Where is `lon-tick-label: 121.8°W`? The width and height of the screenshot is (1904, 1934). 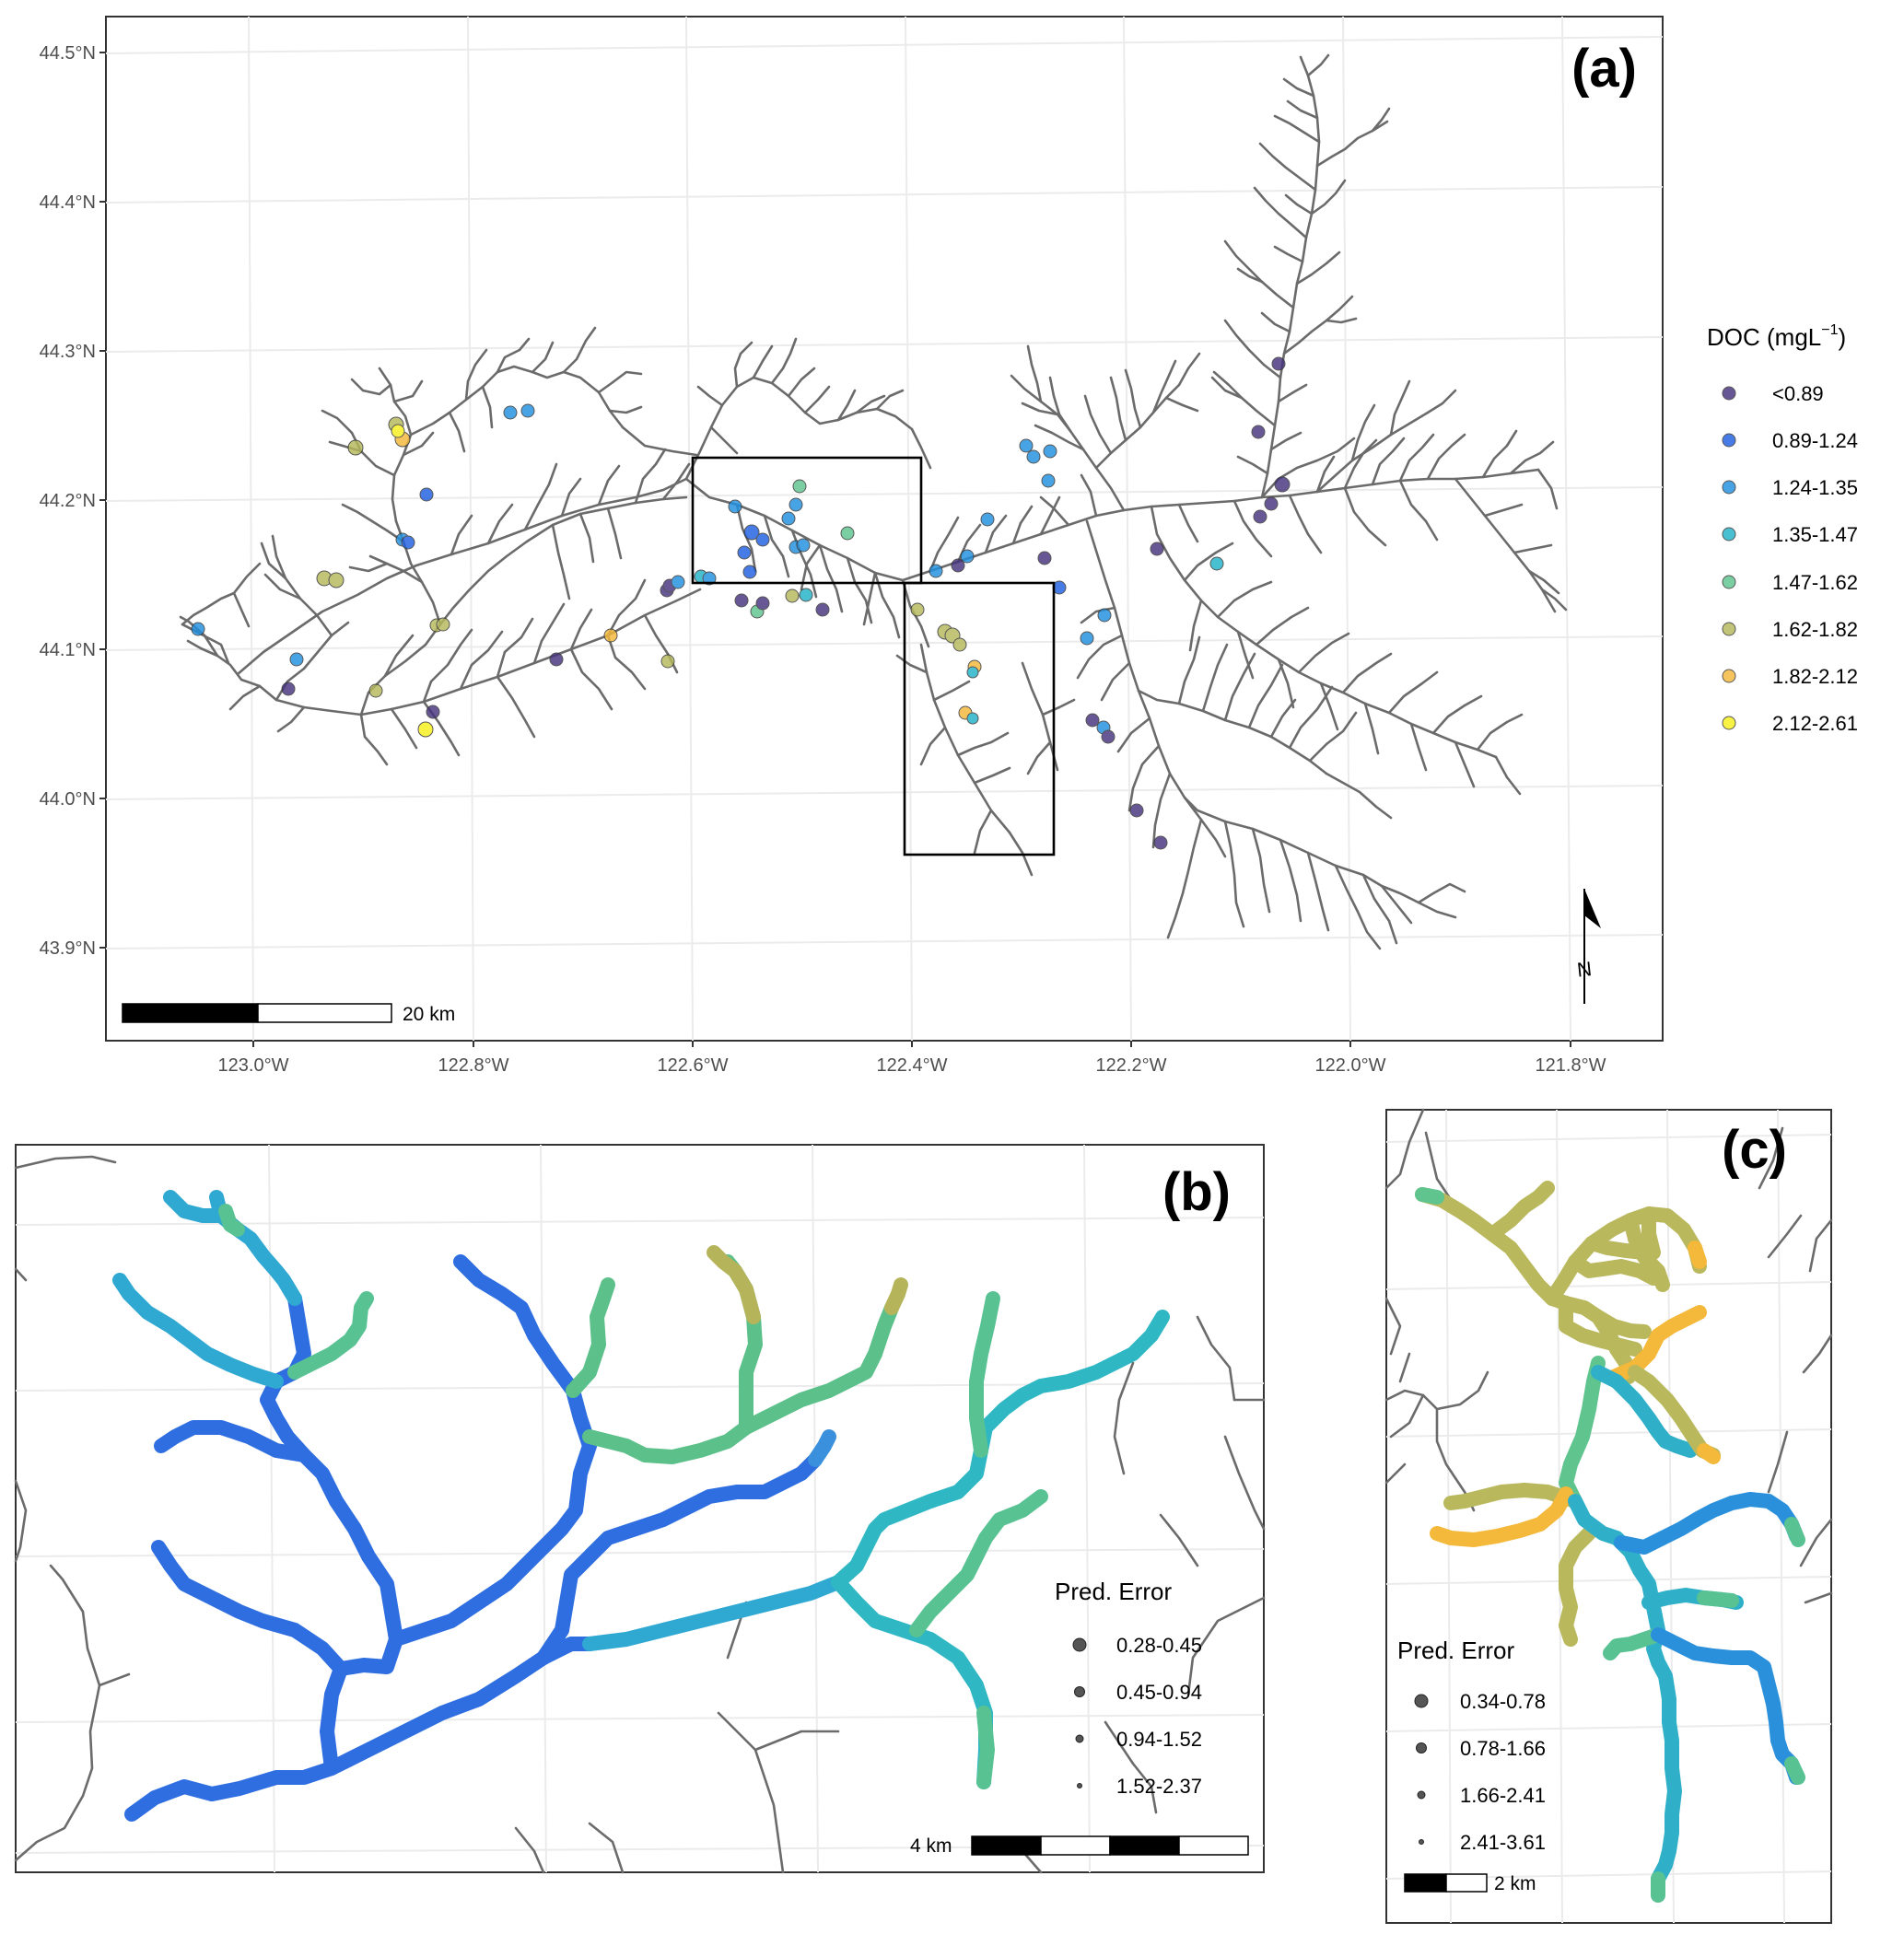
lon-tick-label: 121.8°W is located at coordinates (1571, 1065).